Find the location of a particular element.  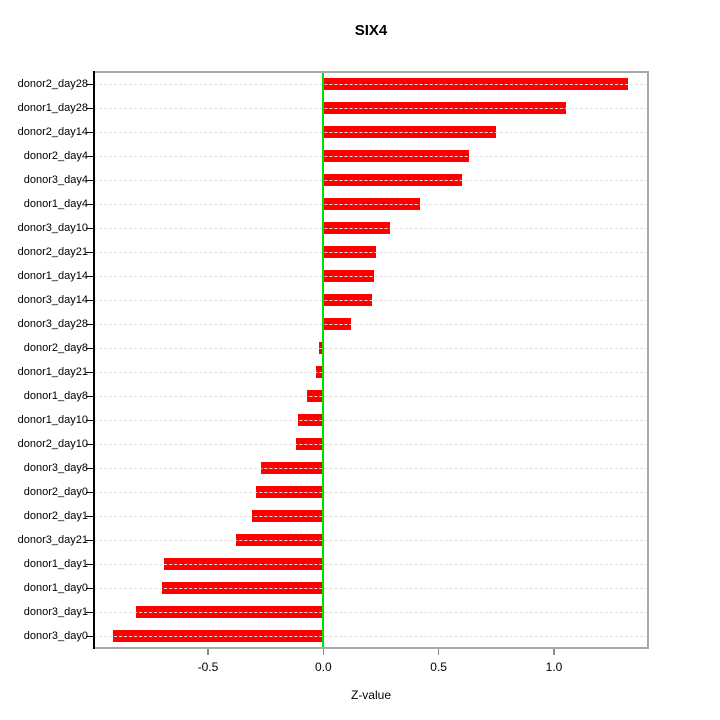

y-tick-donor1_day4 is located at coordinates (89, 204).